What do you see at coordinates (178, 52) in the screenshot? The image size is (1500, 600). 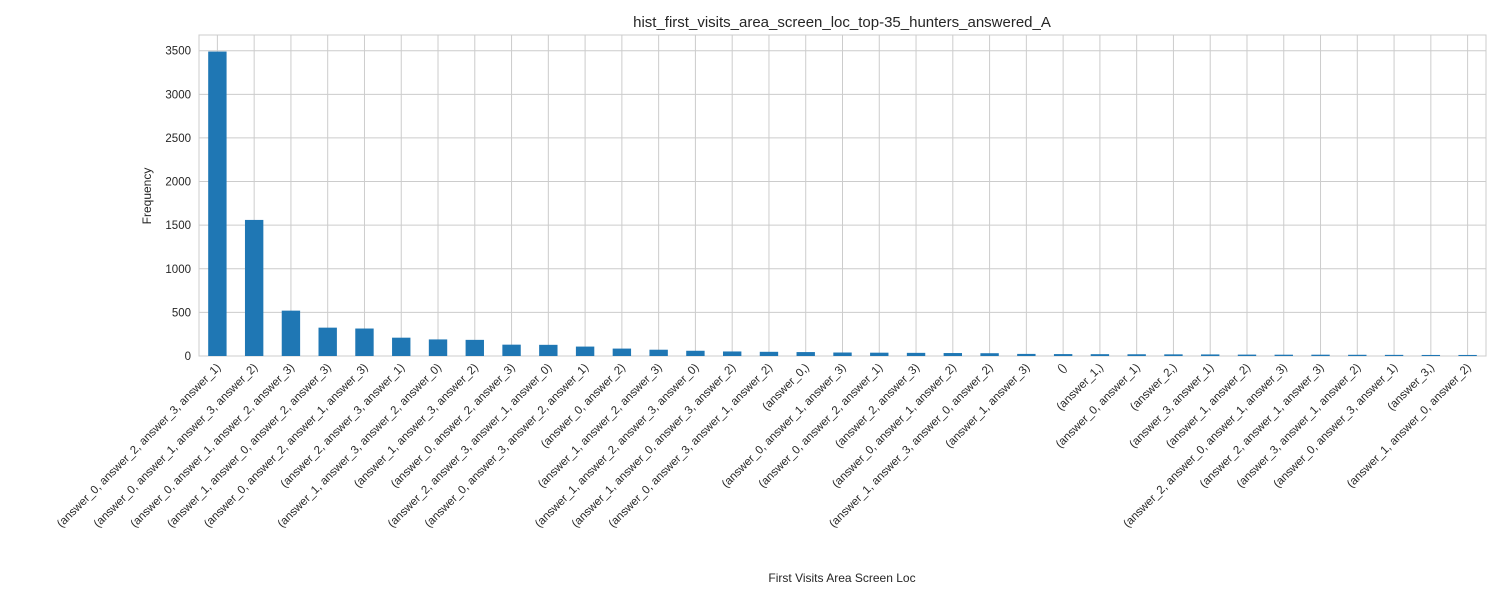 I see `y-tick-label: 3500` at bounding box center [178, 52].